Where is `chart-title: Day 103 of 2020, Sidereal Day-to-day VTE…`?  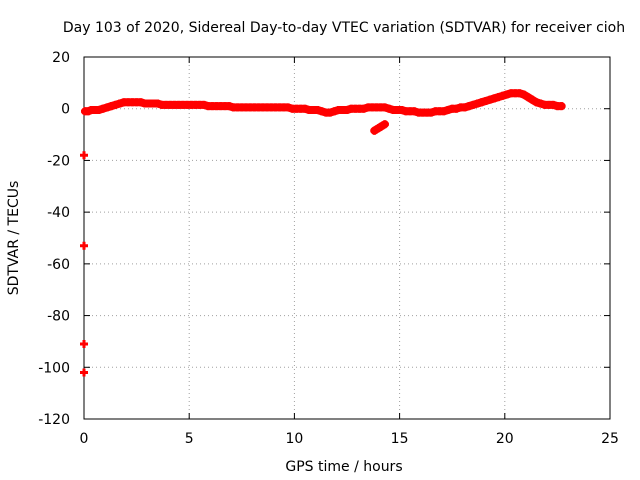 chart-title: Day 103 of 2020, Sidereal Day-to-day VTE… is located at coordinates (344, 28).